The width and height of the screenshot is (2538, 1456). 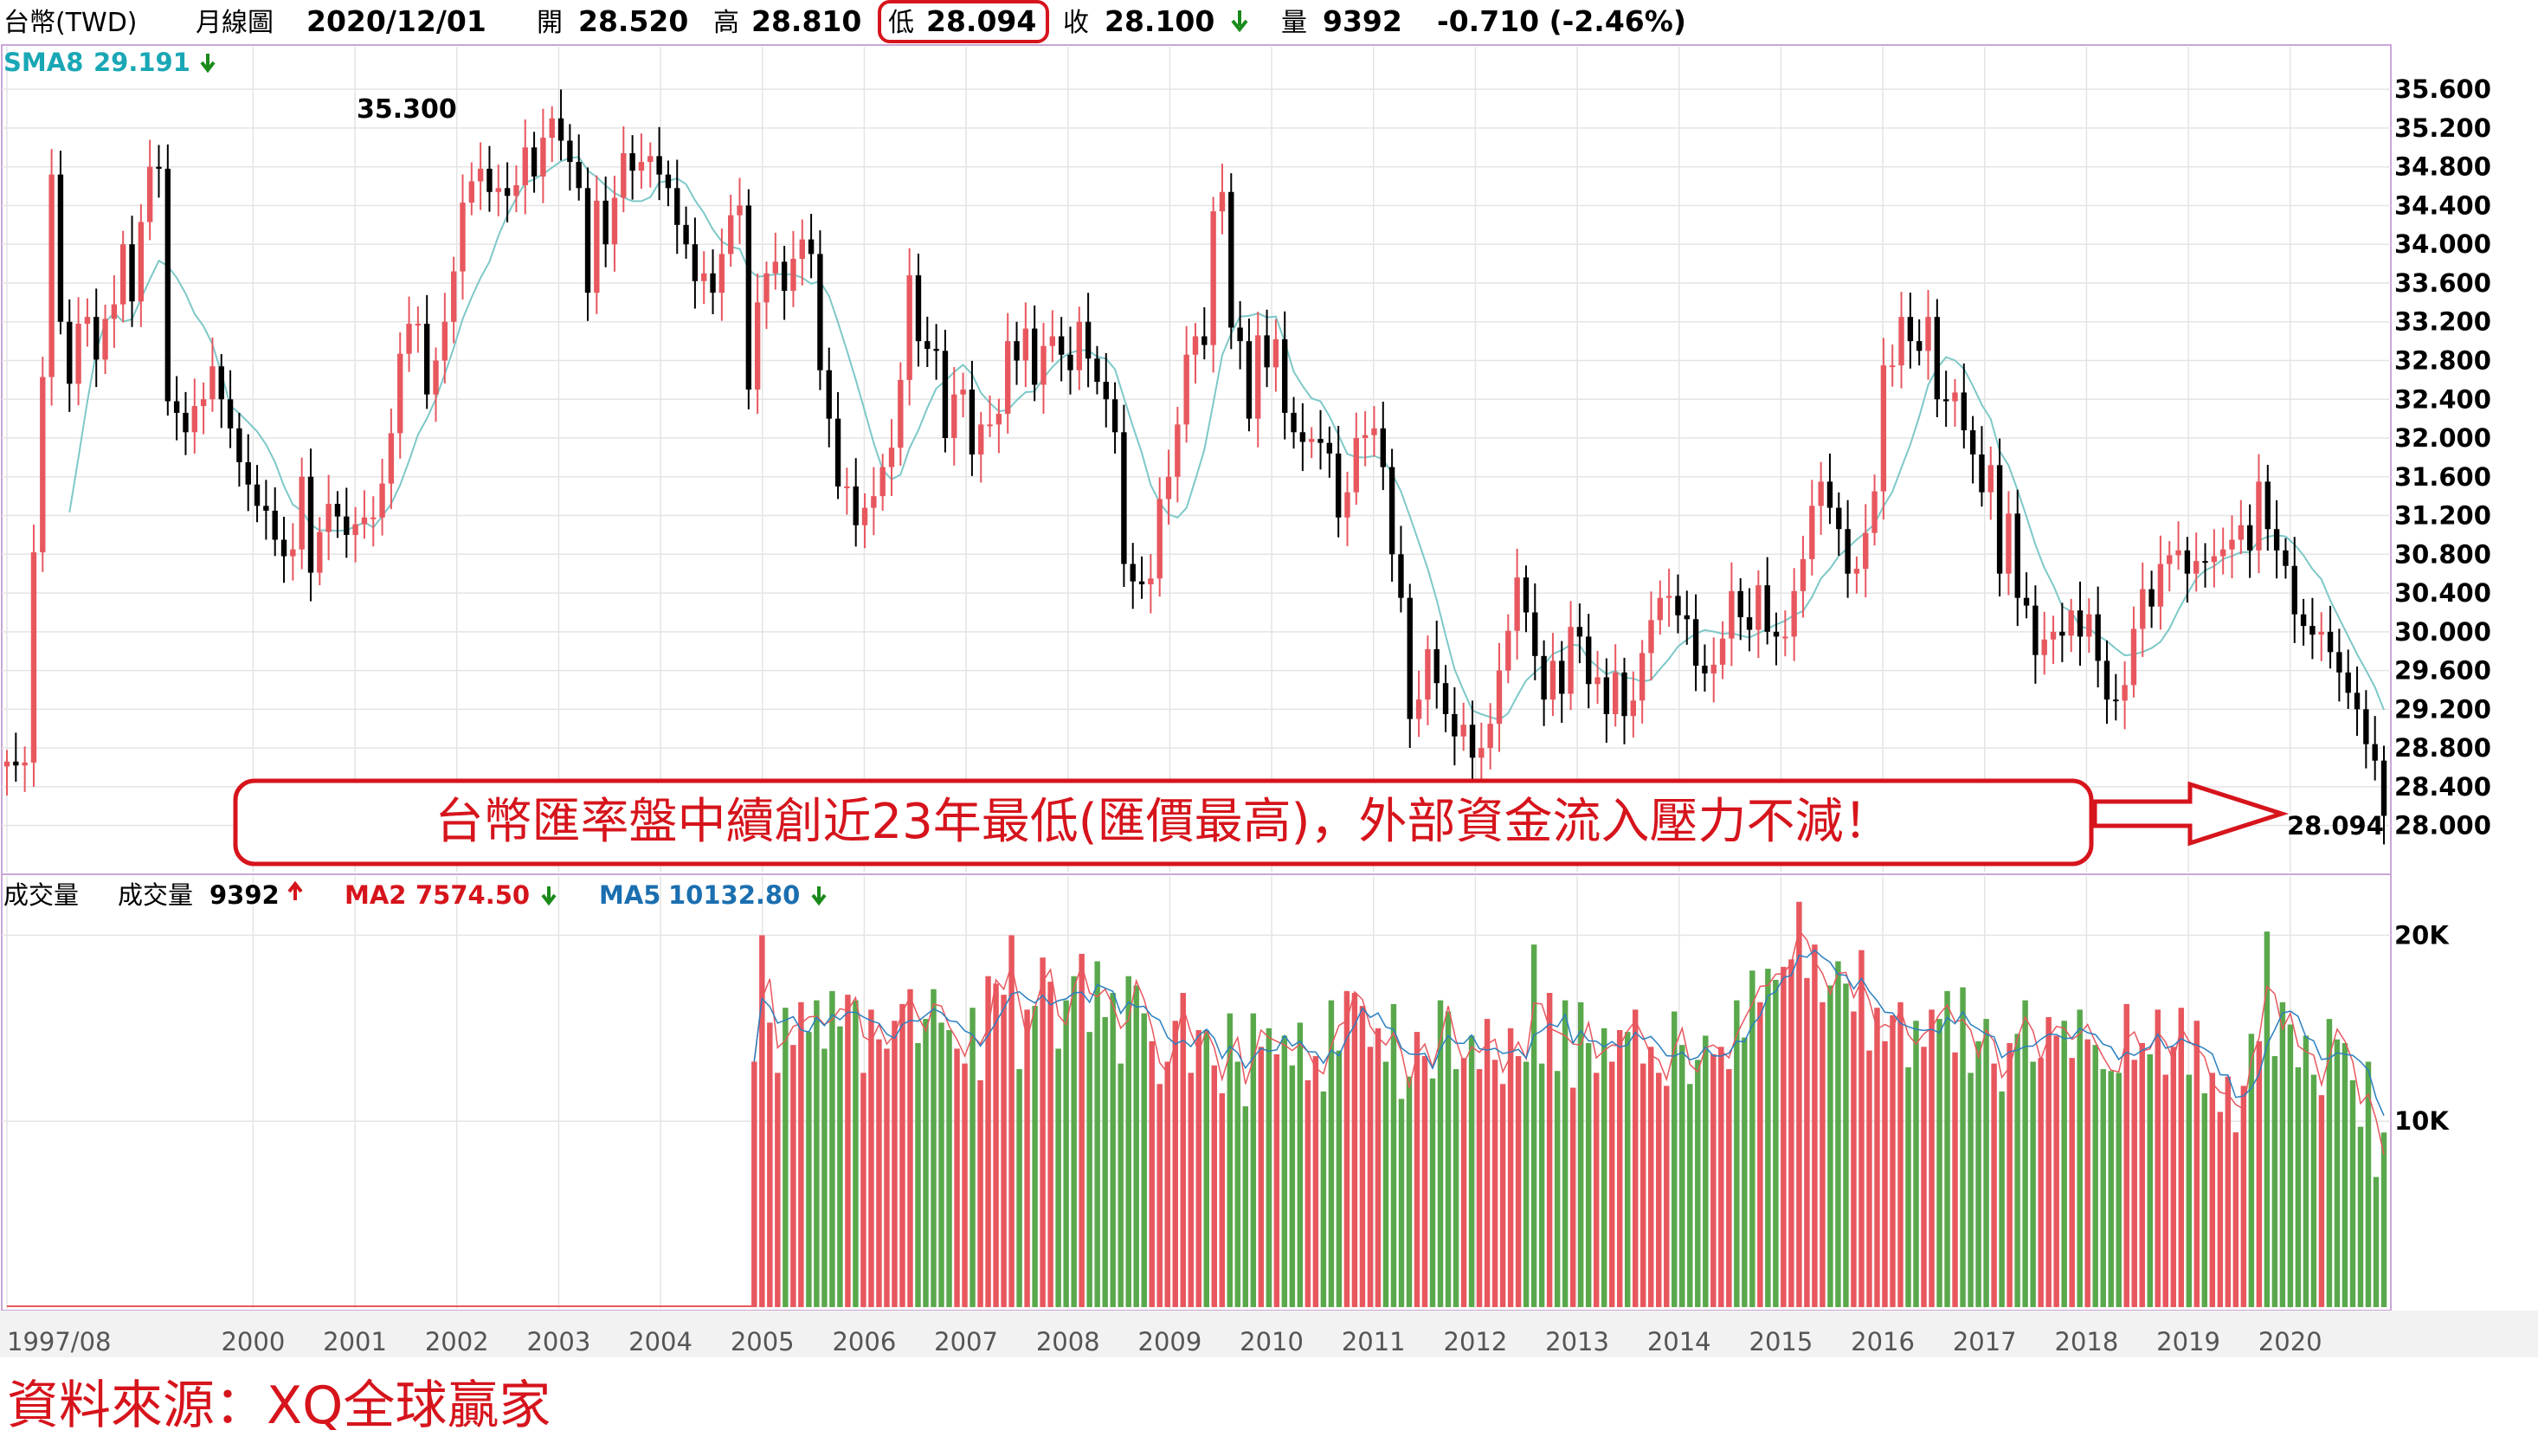 I want to click on high-label: 高, so click(x=726, y=23).